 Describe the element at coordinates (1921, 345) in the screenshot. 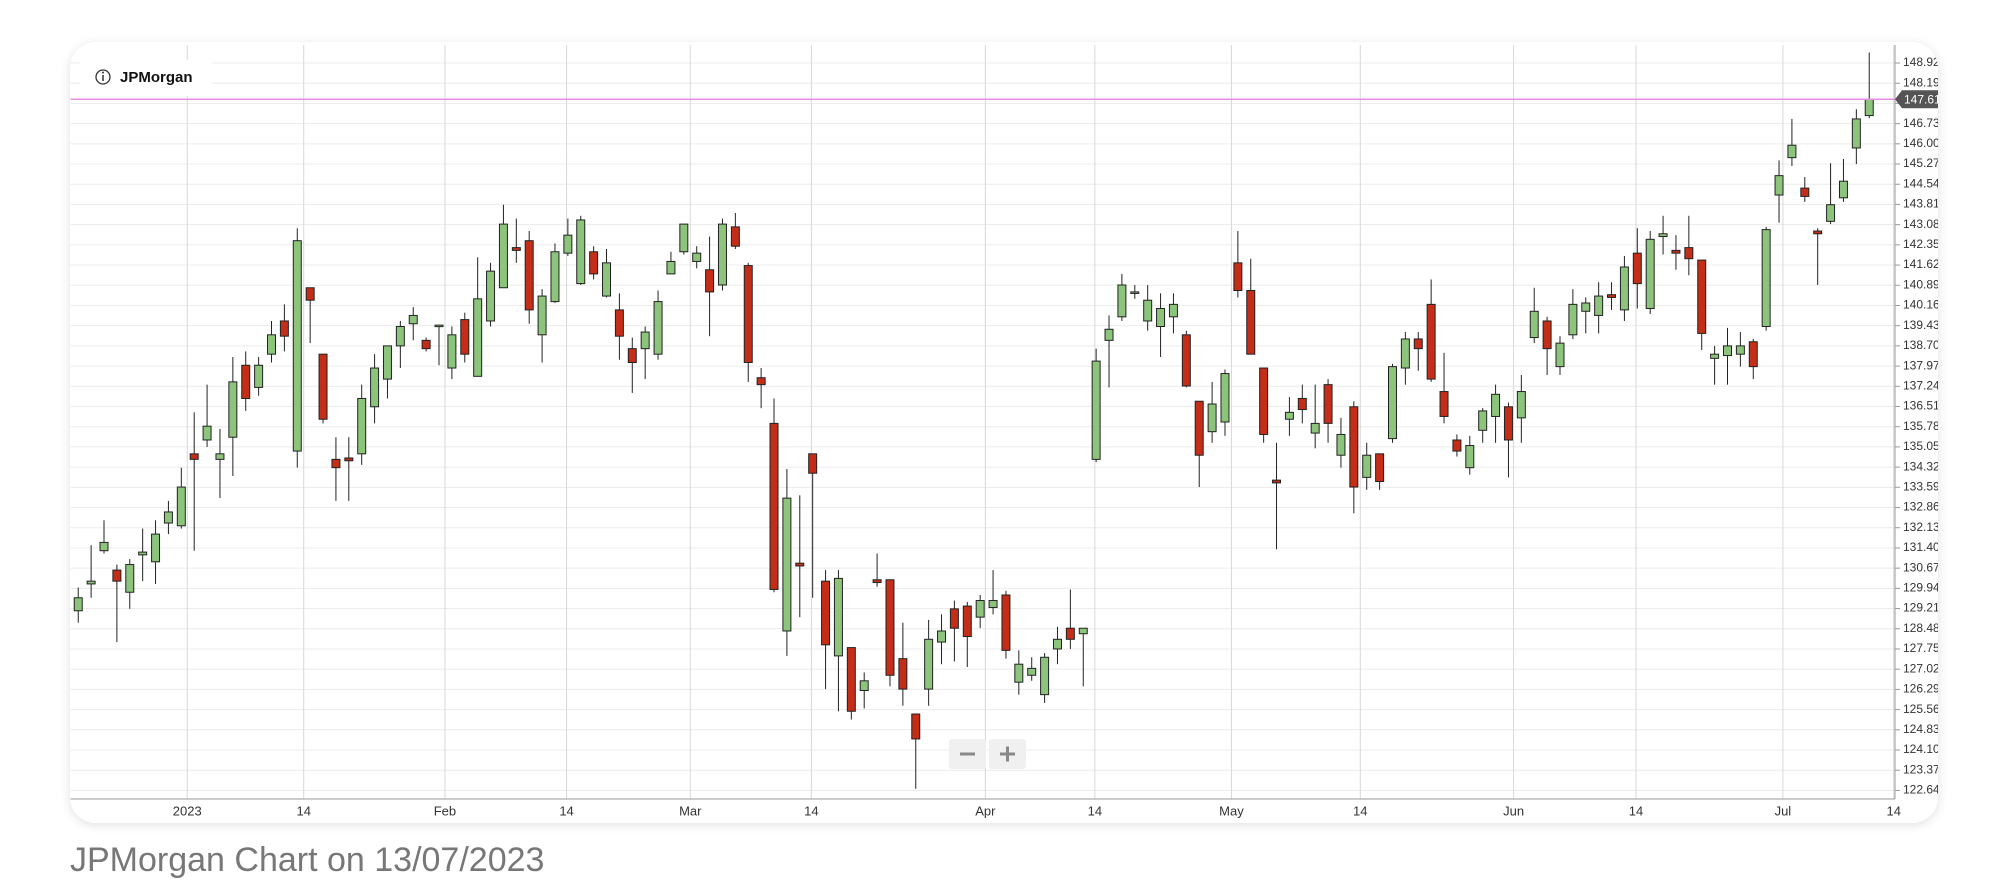

I see `y-tick-label: 138.70` at that location.